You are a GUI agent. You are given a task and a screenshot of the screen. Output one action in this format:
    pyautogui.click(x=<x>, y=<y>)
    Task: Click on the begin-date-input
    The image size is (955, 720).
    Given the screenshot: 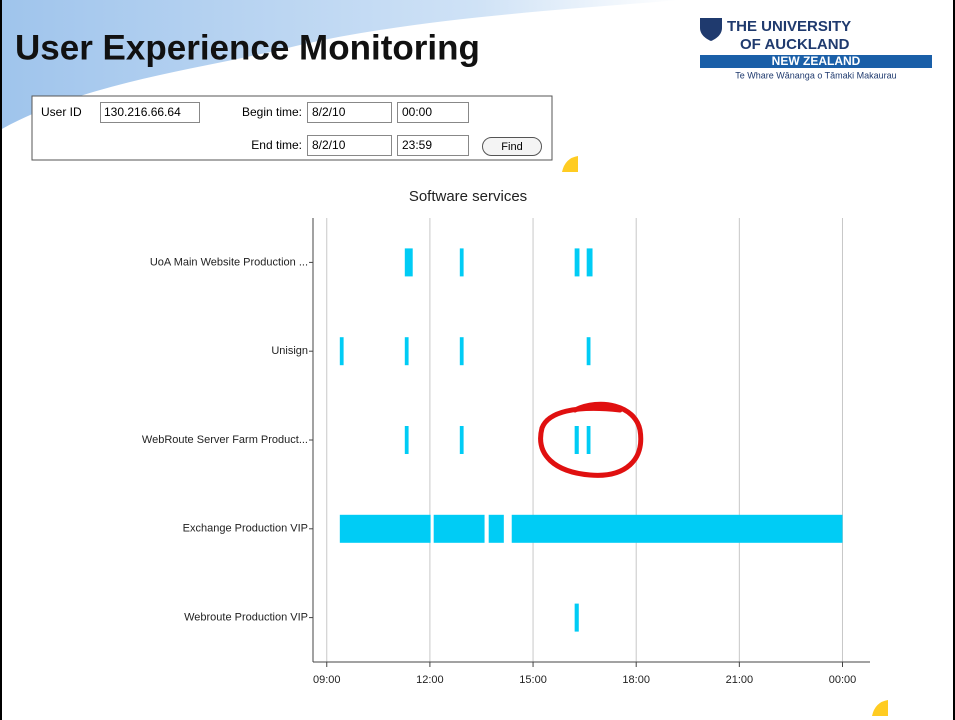 What is the action you would take?
    pyautogui.click(x=349, y=112)
    